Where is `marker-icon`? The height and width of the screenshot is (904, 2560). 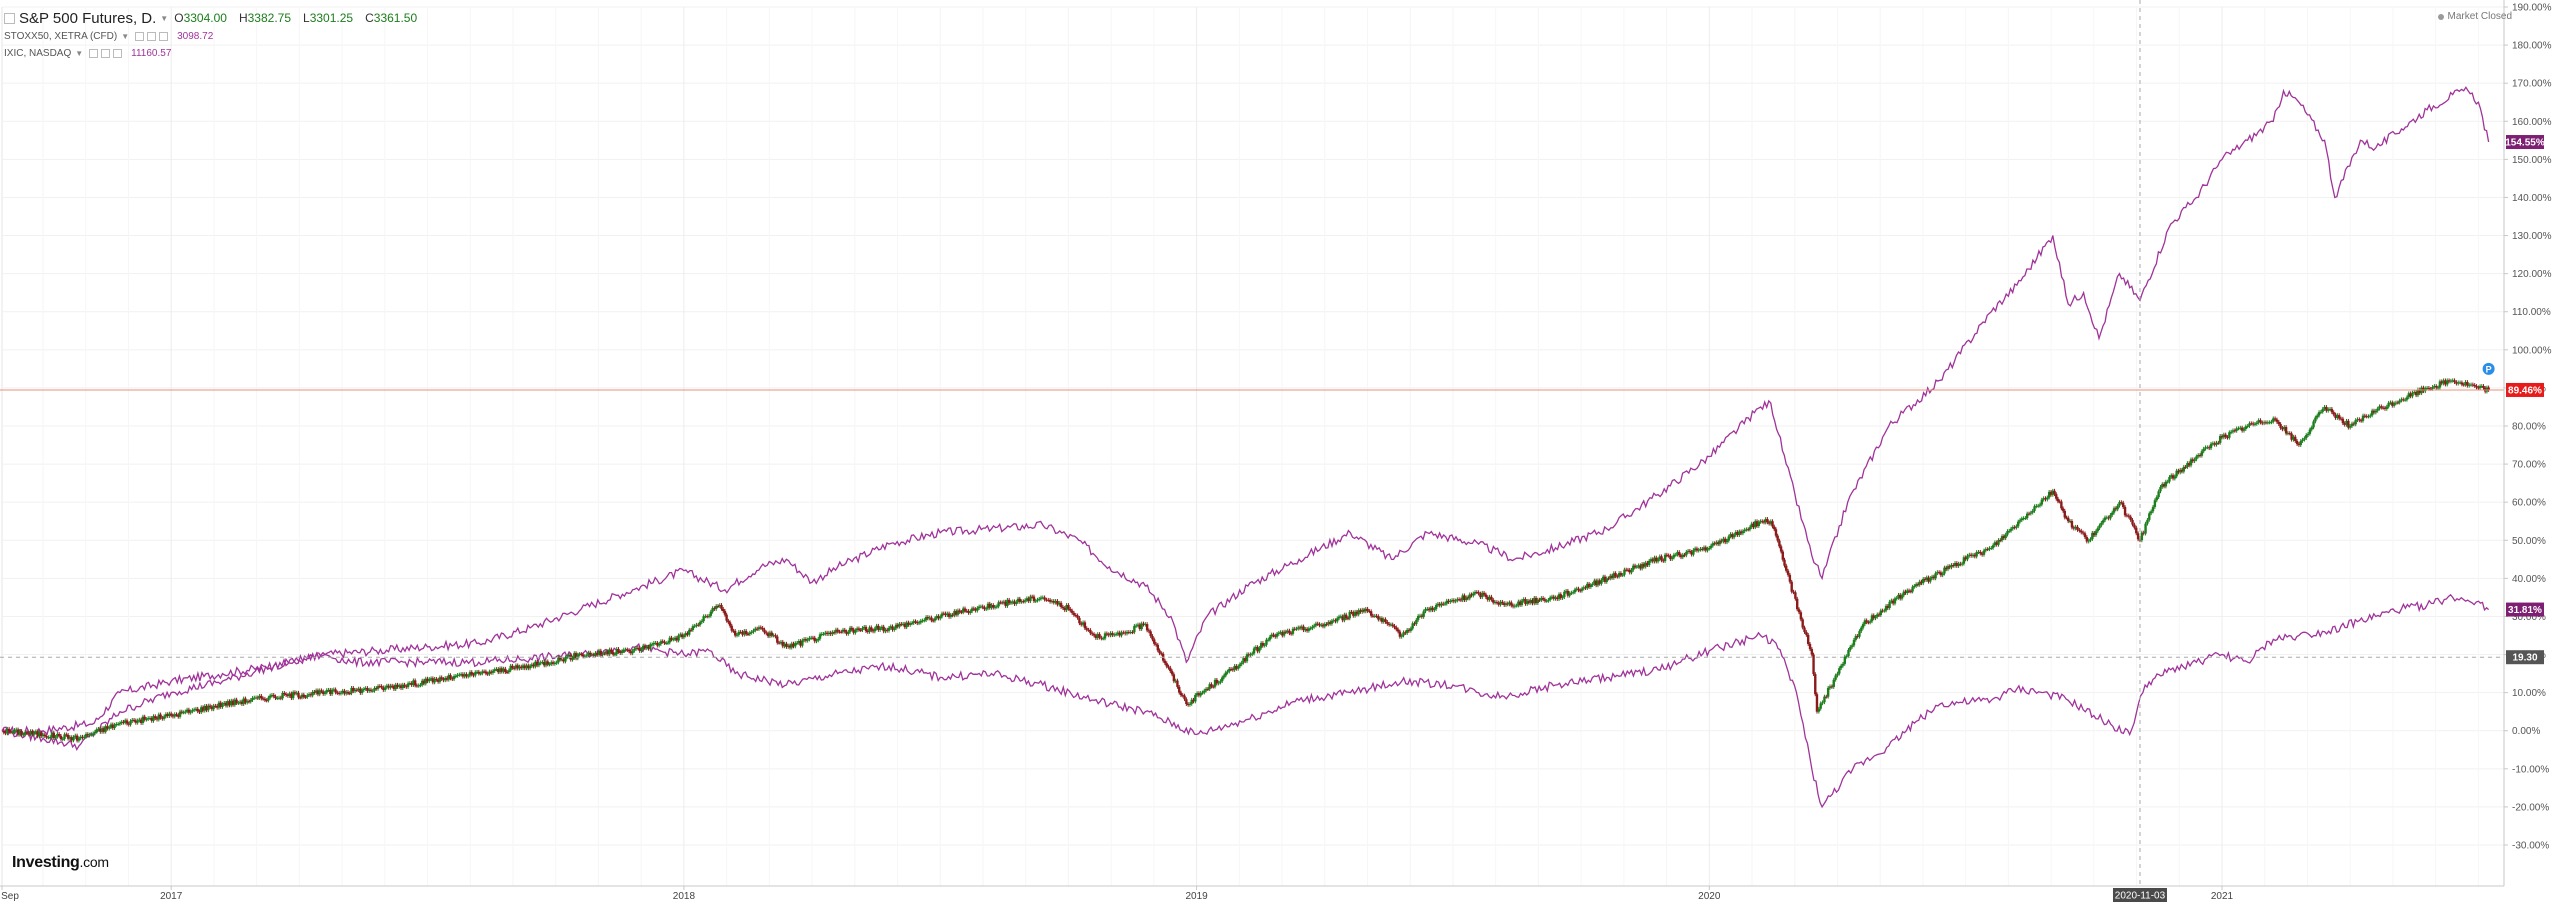 marker-icon is located at coordinates (2488, 368).